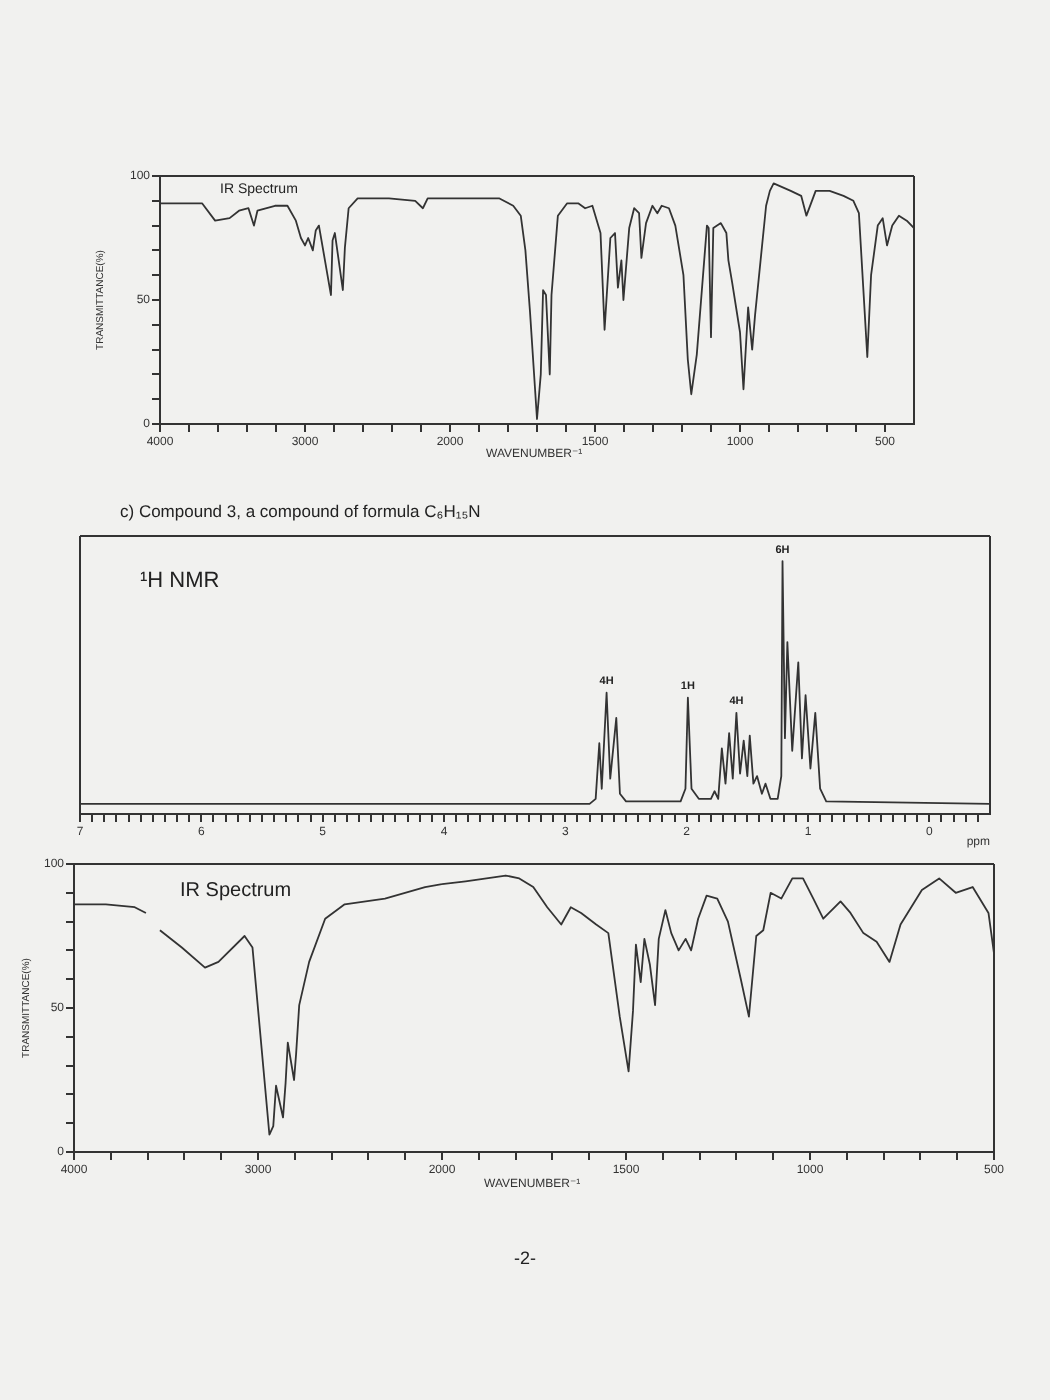  Describe the element at coordinates (300, 511) in the screenshot. I see `chart-title: c) Compound 3, a compound of formula C₆H₁₅N` at that location.